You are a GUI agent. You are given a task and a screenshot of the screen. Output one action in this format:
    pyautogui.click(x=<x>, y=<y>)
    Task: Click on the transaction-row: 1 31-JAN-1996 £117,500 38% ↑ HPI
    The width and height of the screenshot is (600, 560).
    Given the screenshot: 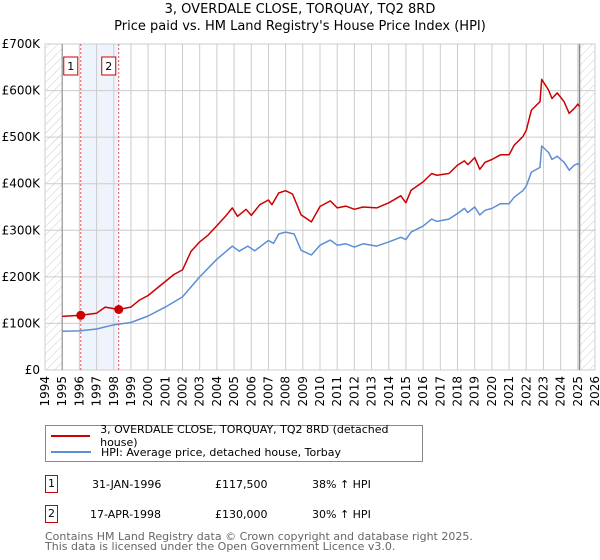 What is the action you would take?
    pyautogui.click(x=245, y=485)
    